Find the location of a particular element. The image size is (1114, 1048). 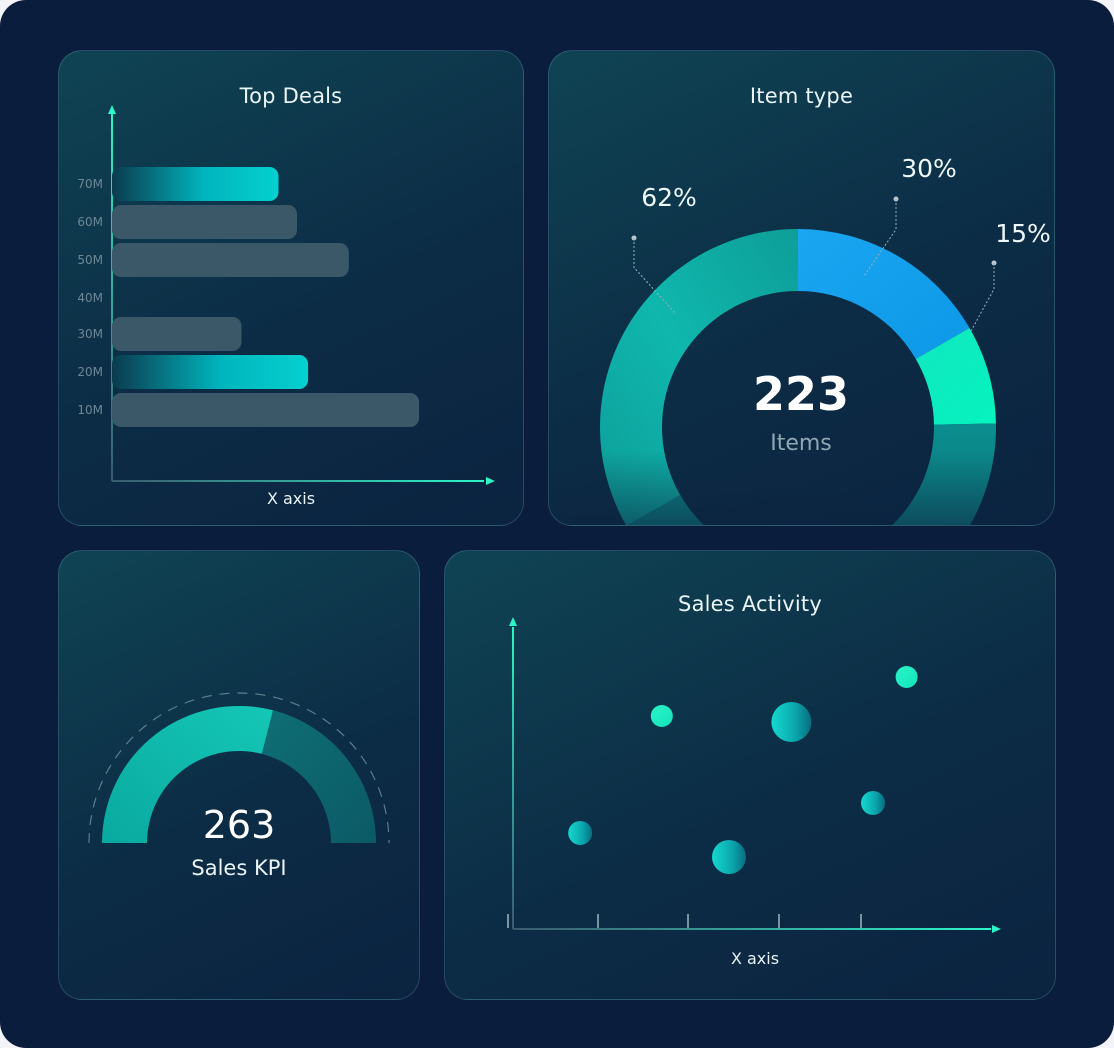

gauge-remaining-arc is located at coordinates (318, 776).